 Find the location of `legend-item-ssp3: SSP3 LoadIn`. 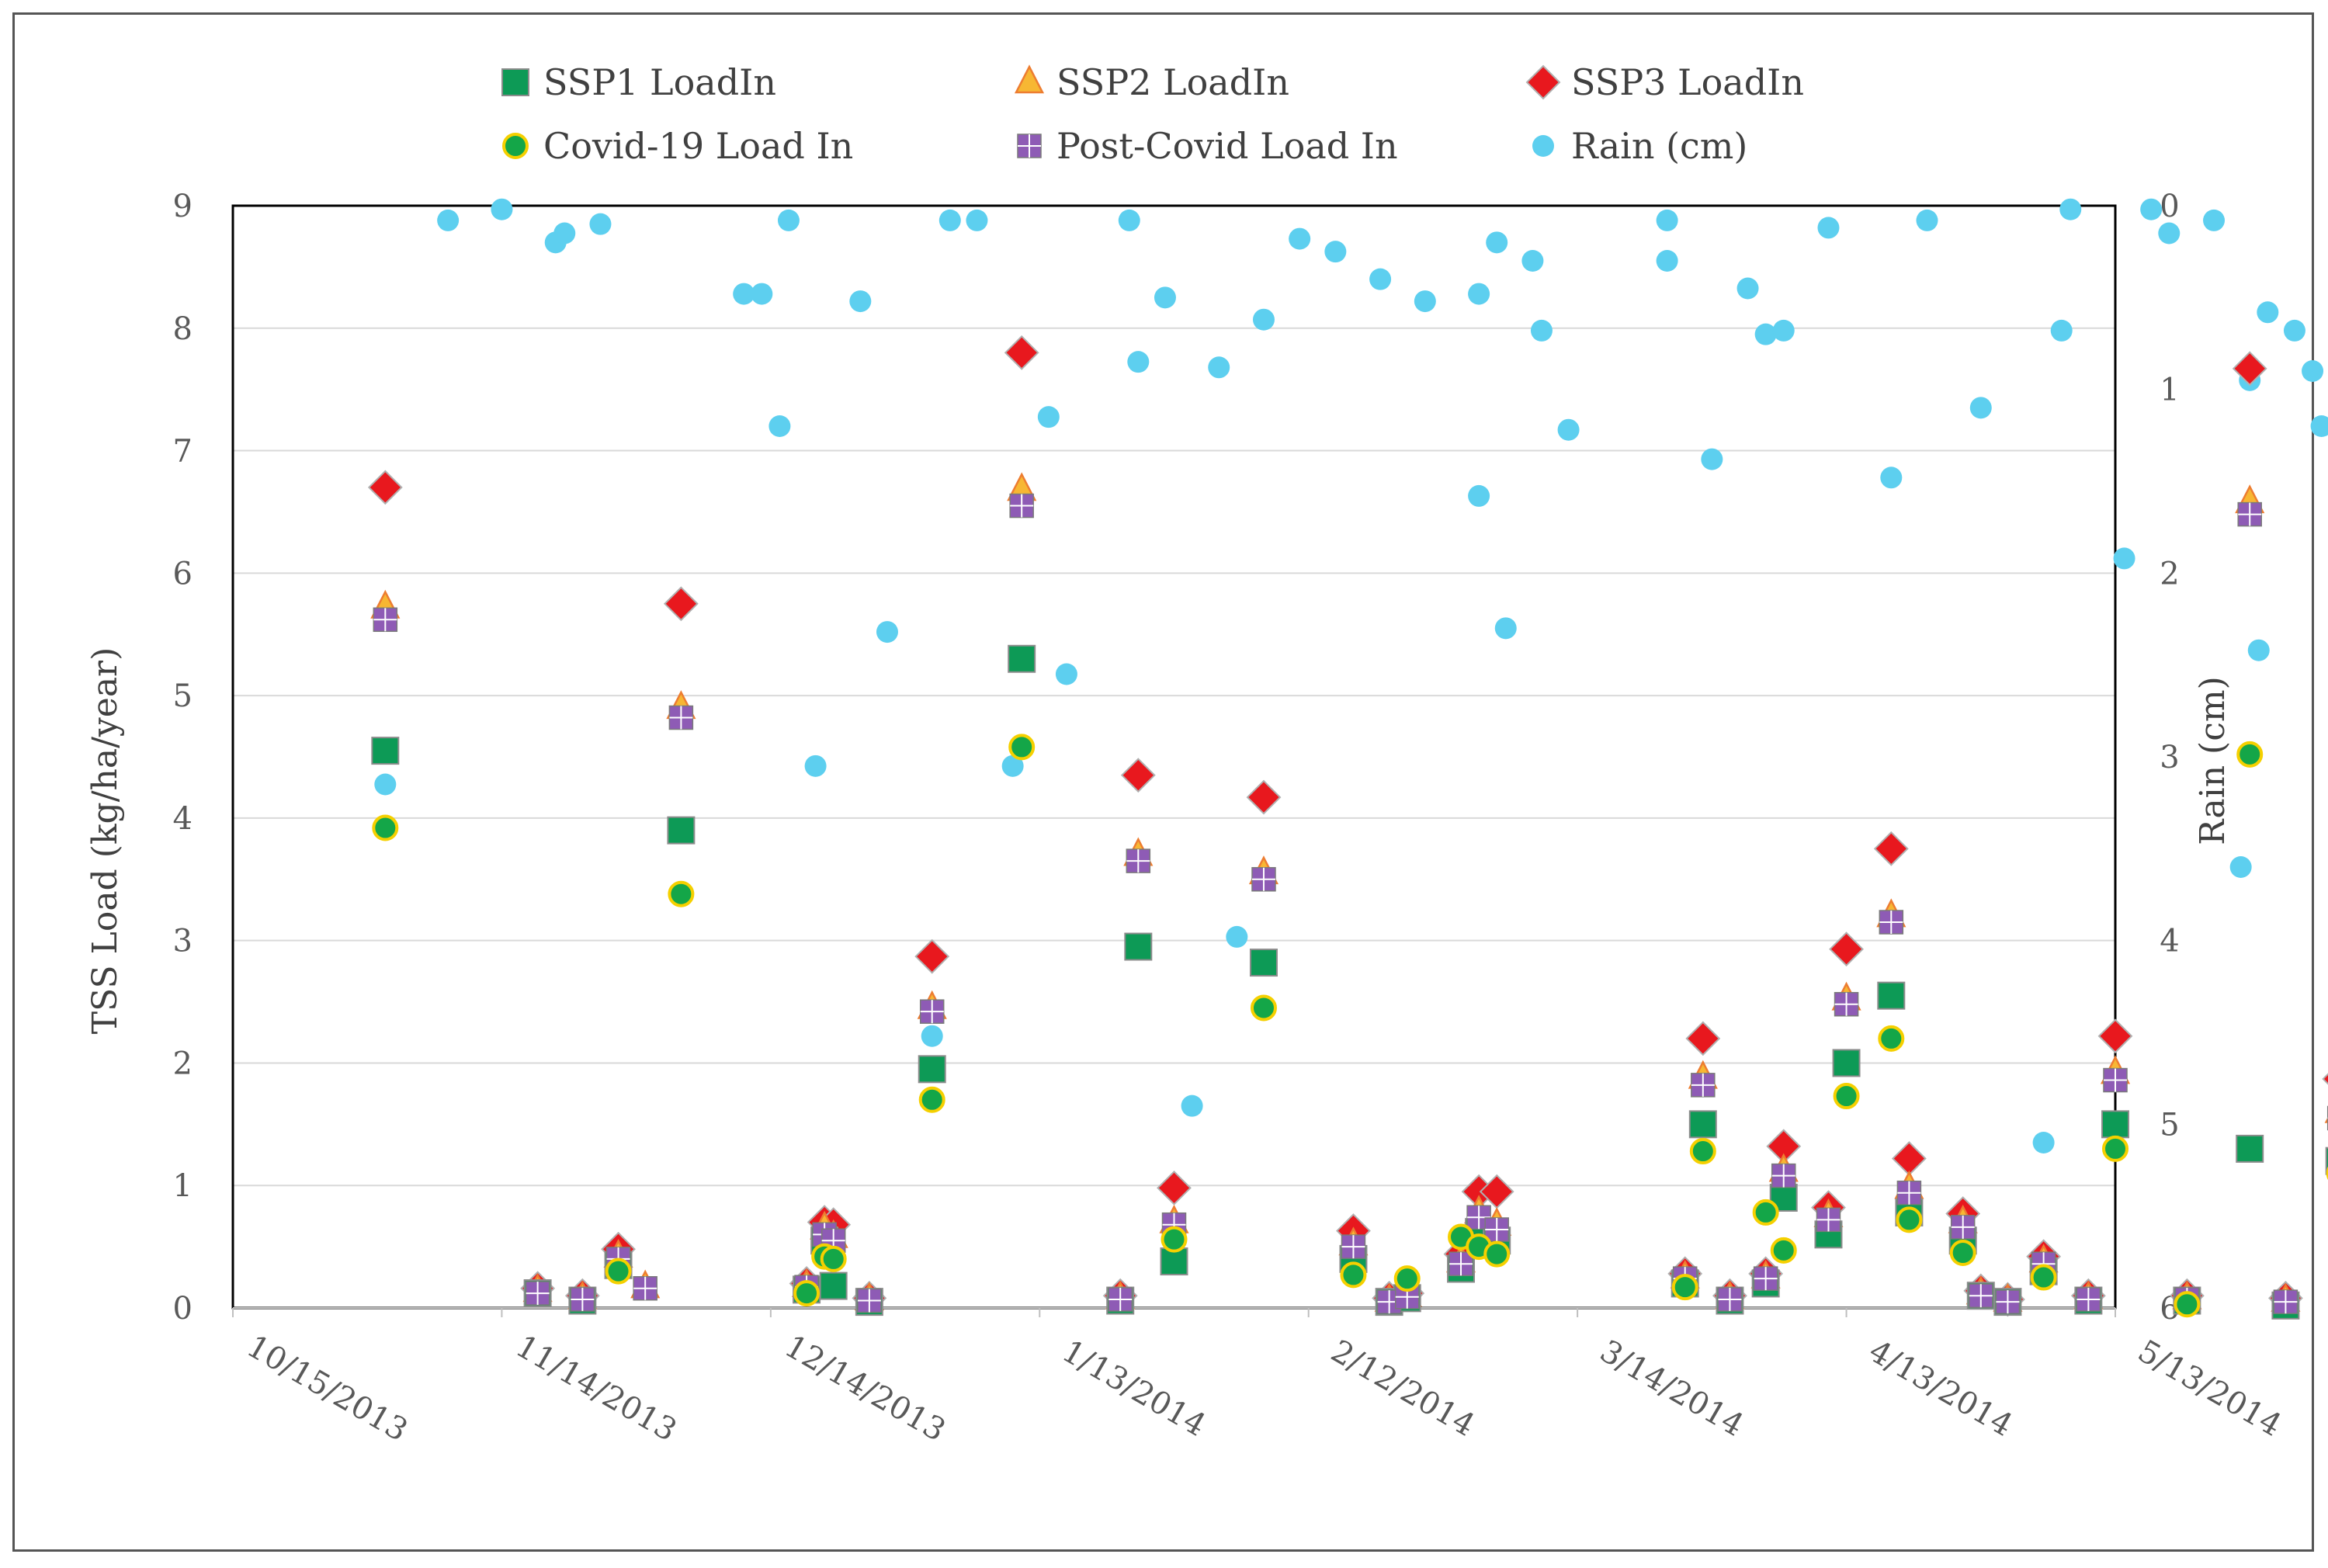

legend-item-ssp3: SSP3 LoadIn is located at coordinates (1665, 82).